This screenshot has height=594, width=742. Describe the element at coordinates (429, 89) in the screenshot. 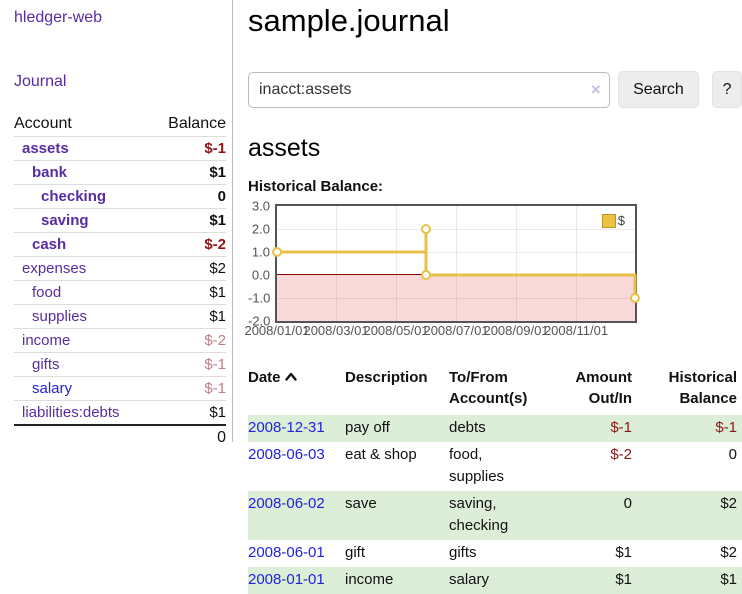

I see `search-input` at that location.